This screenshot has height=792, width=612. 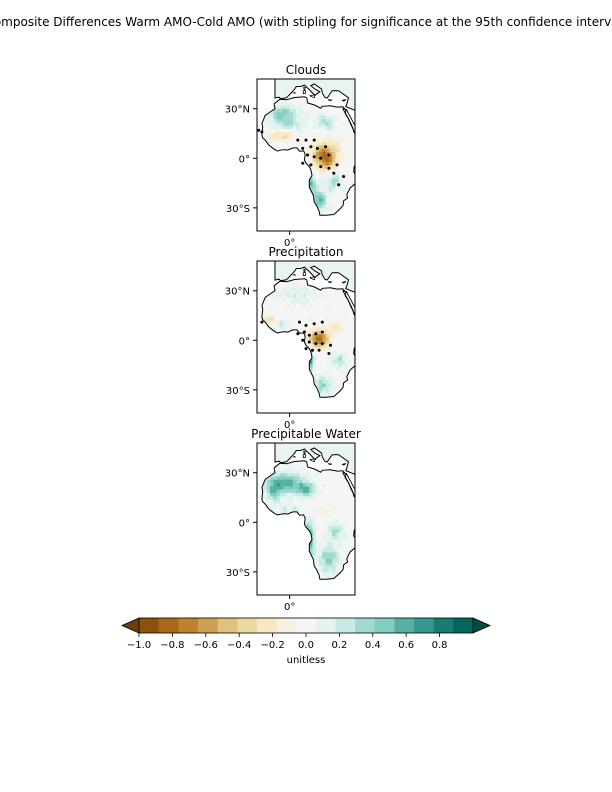 I want to click on panel-2: Precipitable Water 30°N 0° 30°S 0°, so click(x=293, y=520).